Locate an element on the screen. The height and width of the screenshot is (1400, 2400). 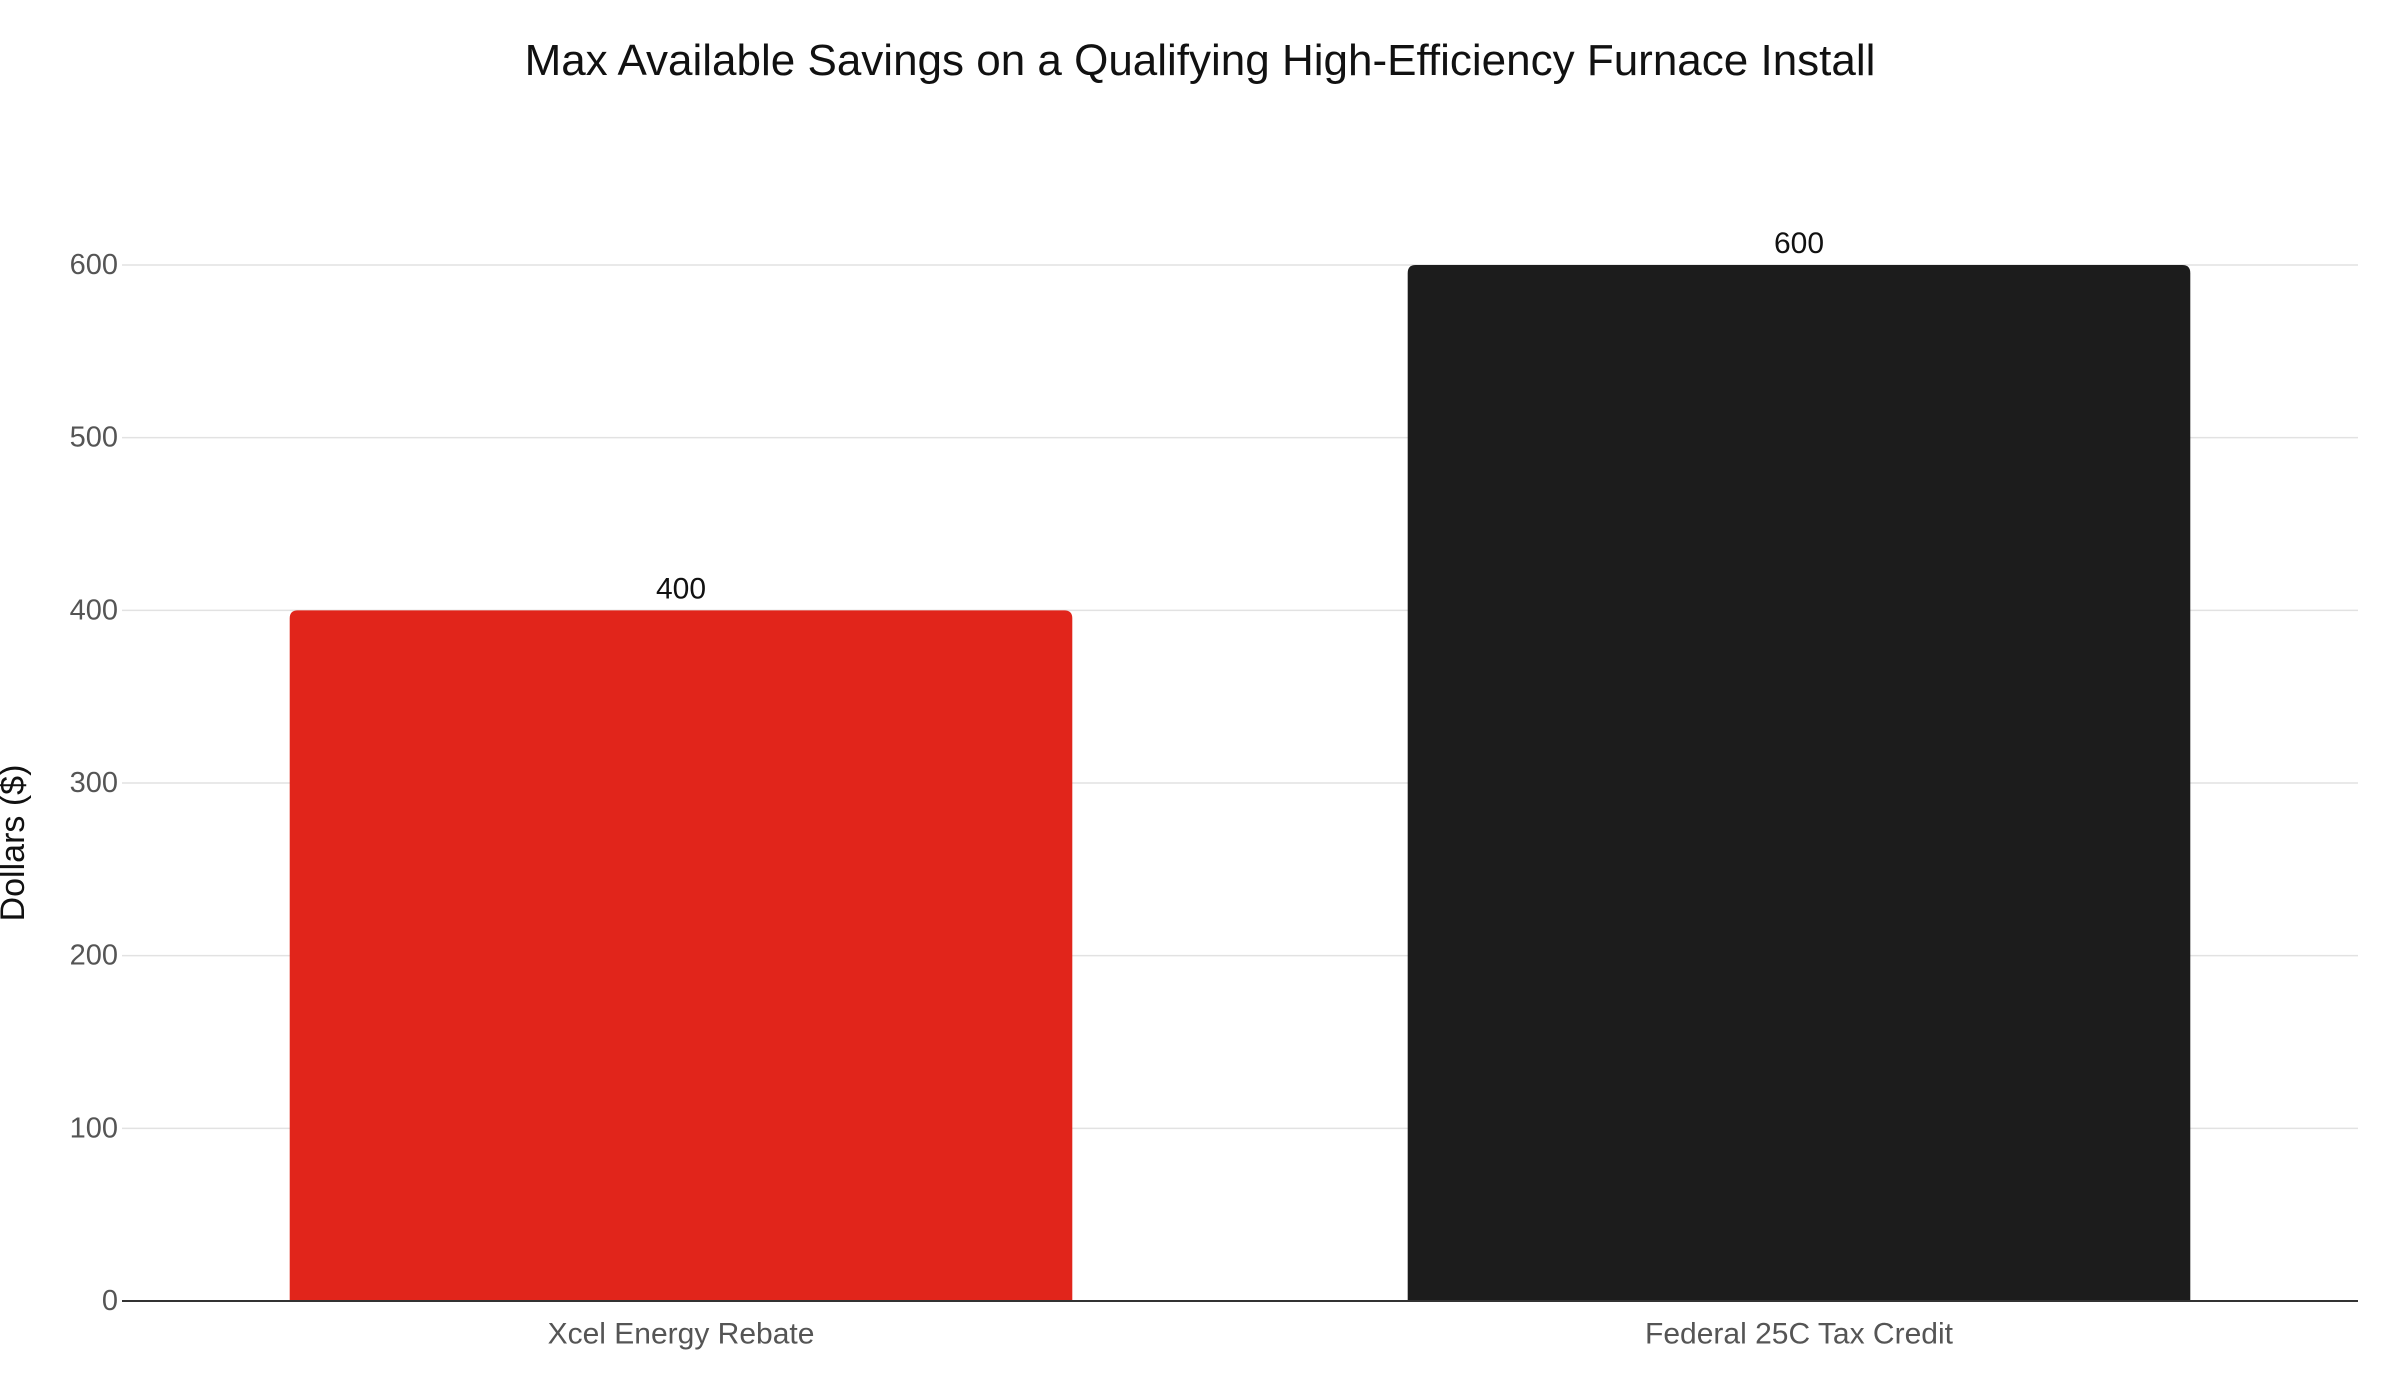
y-tick-label: 300 is located at coordinates (94, 783).